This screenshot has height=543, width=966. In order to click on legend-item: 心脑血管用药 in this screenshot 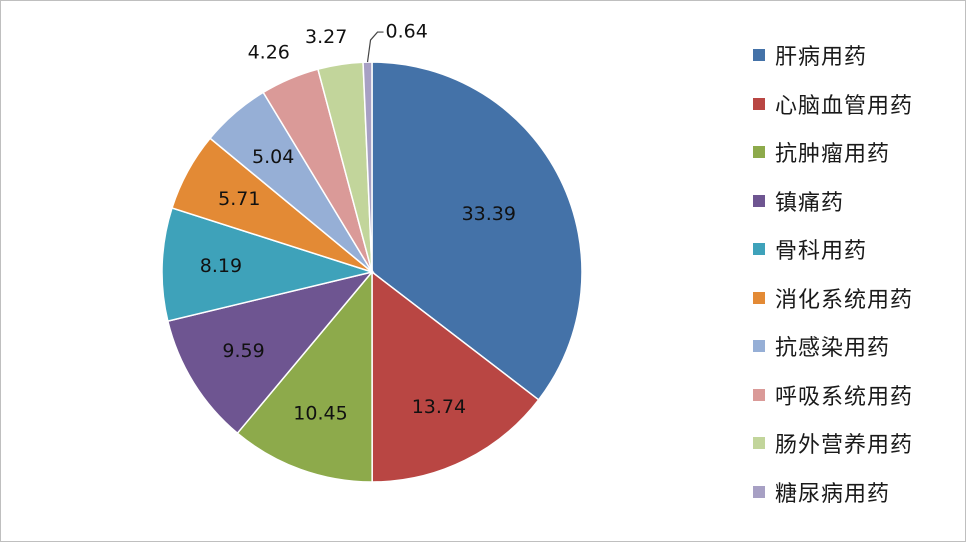, I will do `click(858, 104)`.